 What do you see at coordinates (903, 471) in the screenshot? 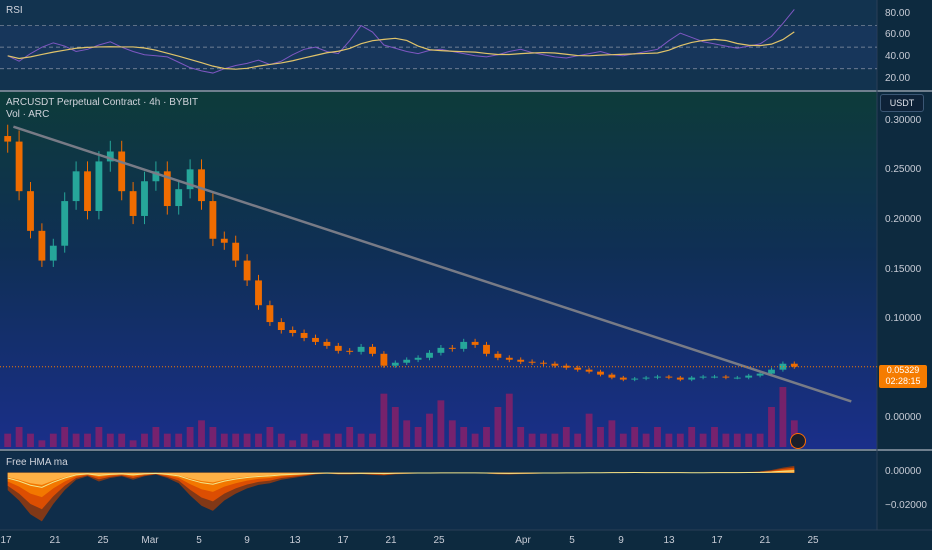
I see `hma-ytick: 0.00000` at bounding box center [903, 471].